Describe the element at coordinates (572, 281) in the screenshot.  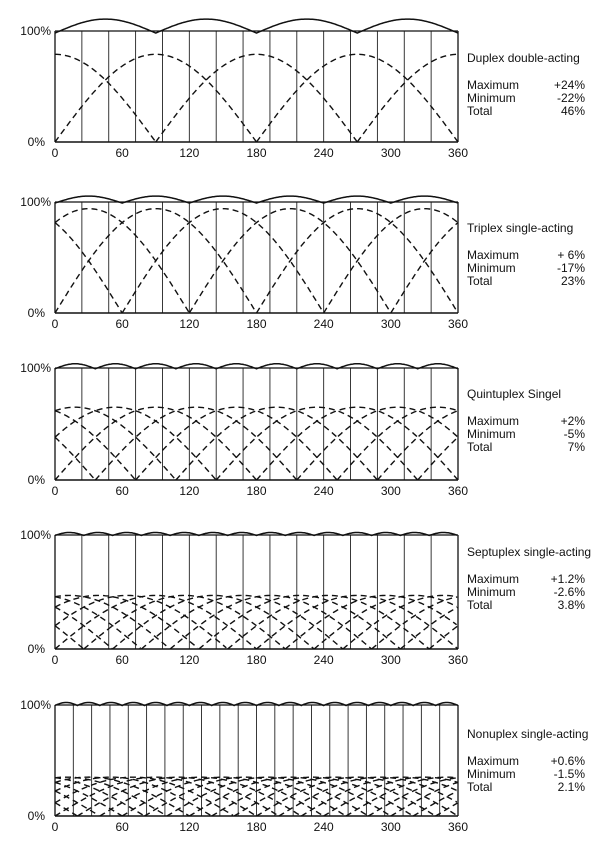
I see `stat-value: 23%` at that location.